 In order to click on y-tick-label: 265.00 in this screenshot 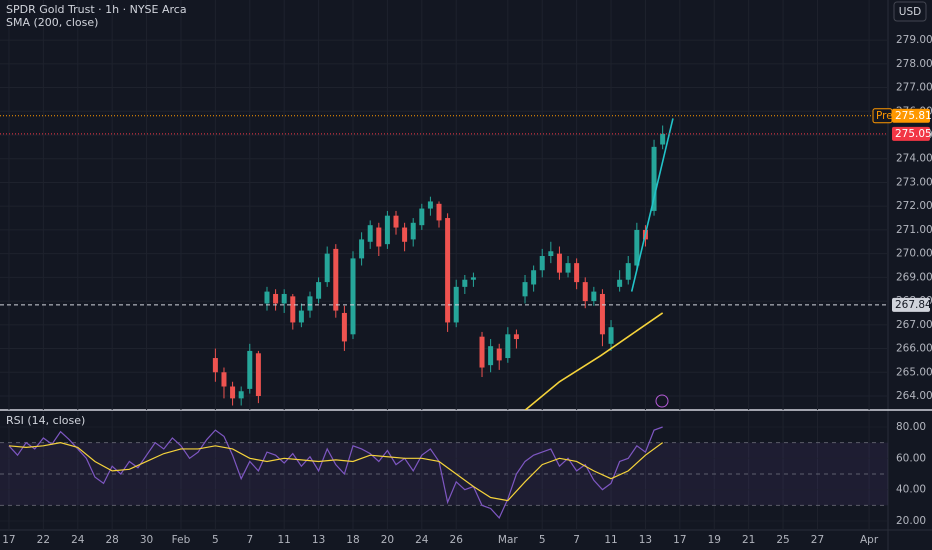, I will do `click(914, 372)`.